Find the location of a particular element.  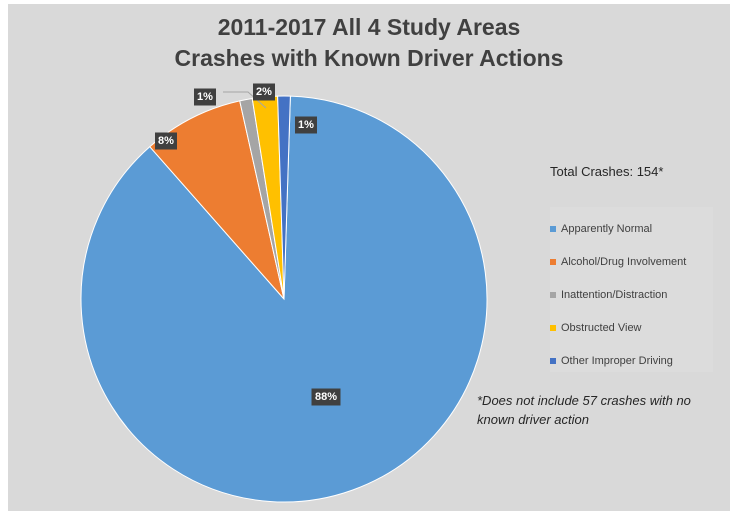

legend-label: Other Improper Driving is located at coordinates (617, 361).